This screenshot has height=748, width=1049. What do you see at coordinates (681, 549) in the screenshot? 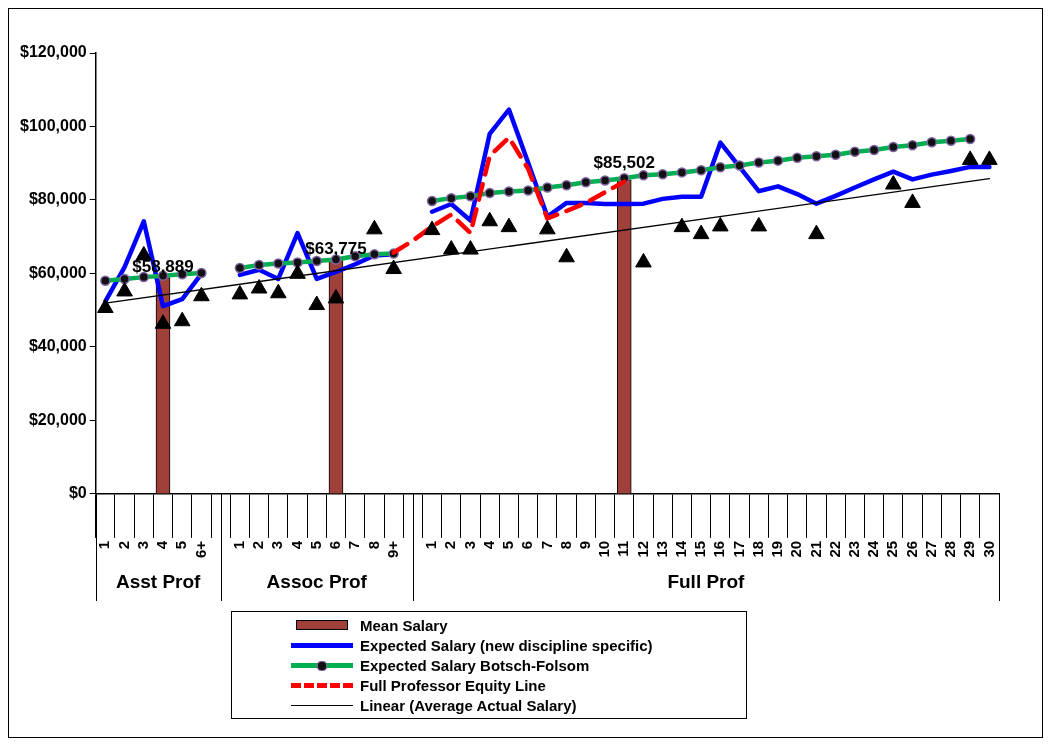
I see `x-tick-label: 14` at bounding box center [681, 549].